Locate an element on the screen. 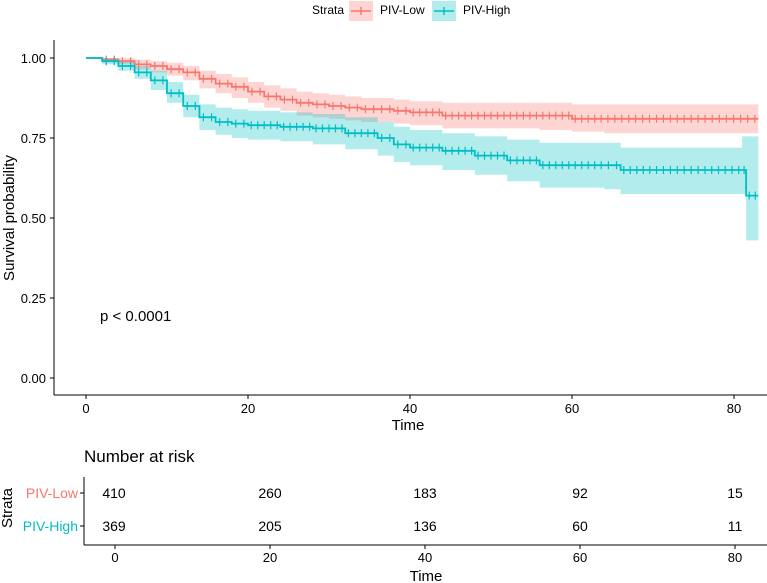 This screenshot has height=583, width=767. band-piv-low is located at coordinates (422, 96).